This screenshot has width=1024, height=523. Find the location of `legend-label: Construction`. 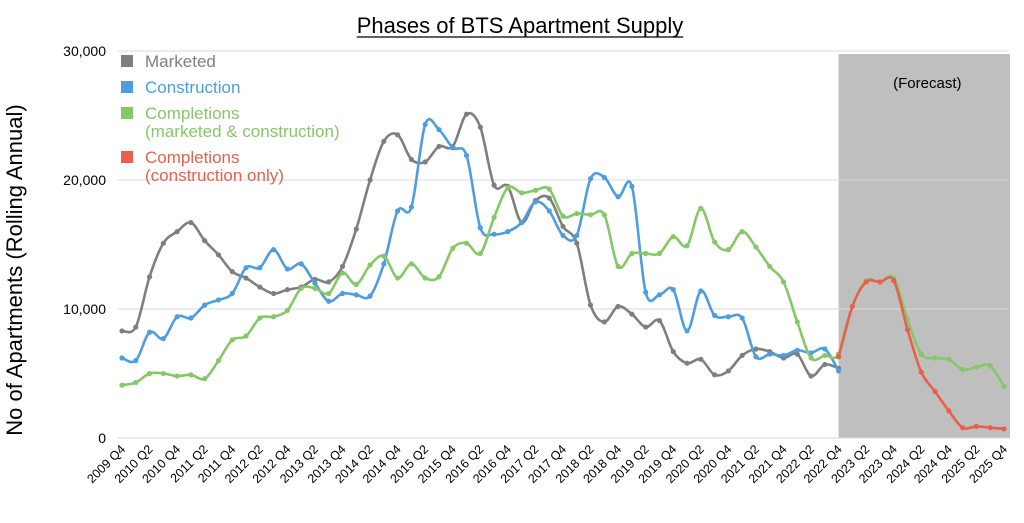

legend-label: Construction is located at coordinates (192, 87).